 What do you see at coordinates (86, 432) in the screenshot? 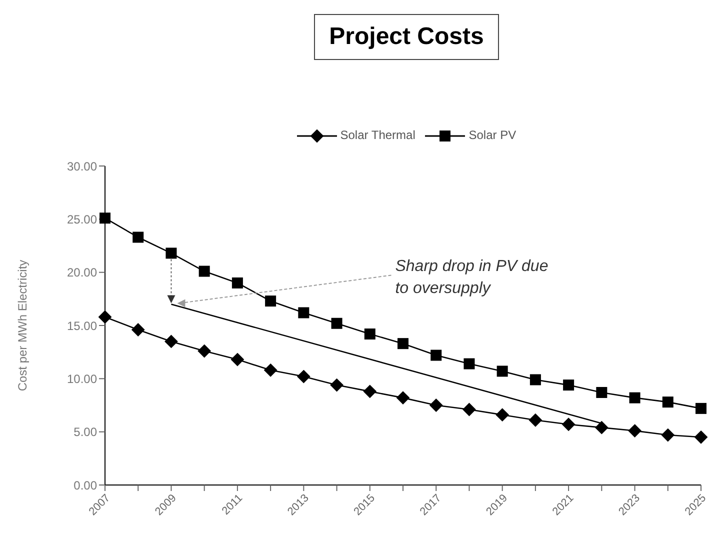
I see `y-tick-label: 5.00` at bounding box center [86, 432].